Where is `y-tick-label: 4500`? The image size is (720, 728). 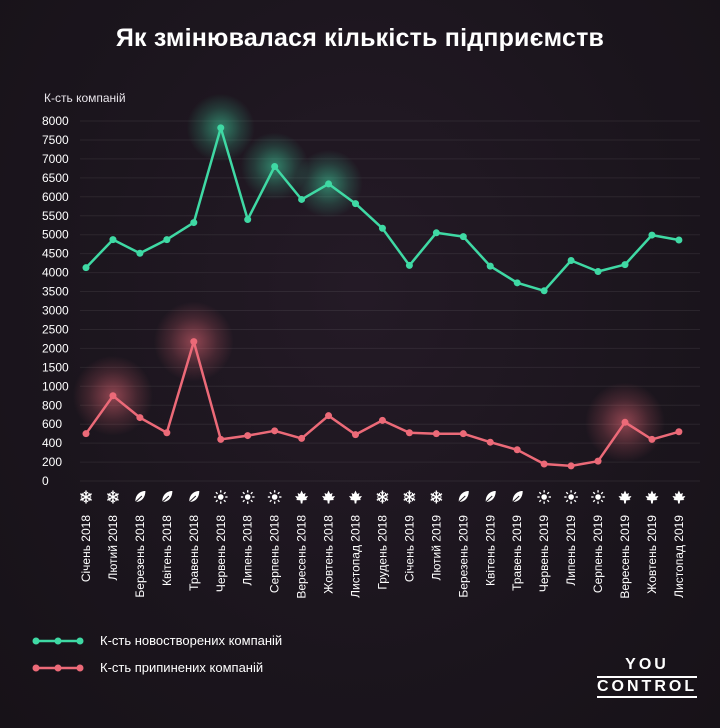 y-tick-label: 4500 is located at coordinates (55, 254).